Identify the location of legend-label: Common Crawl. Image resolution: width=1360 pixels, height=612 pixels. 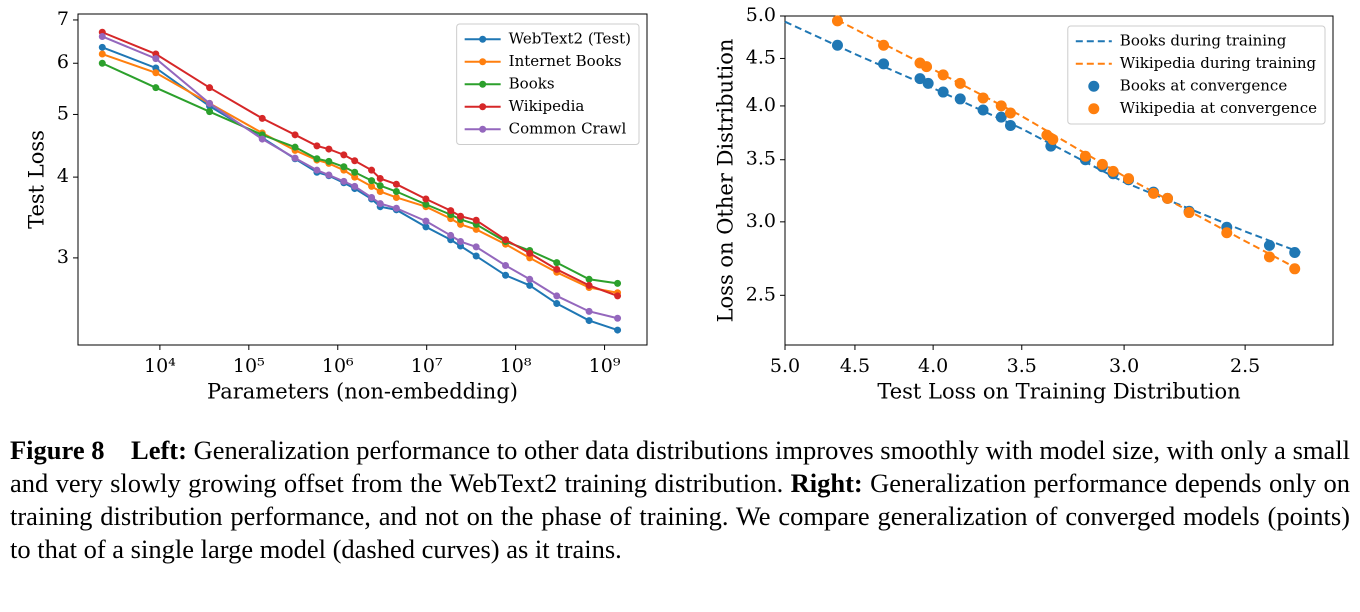
(568, 128).